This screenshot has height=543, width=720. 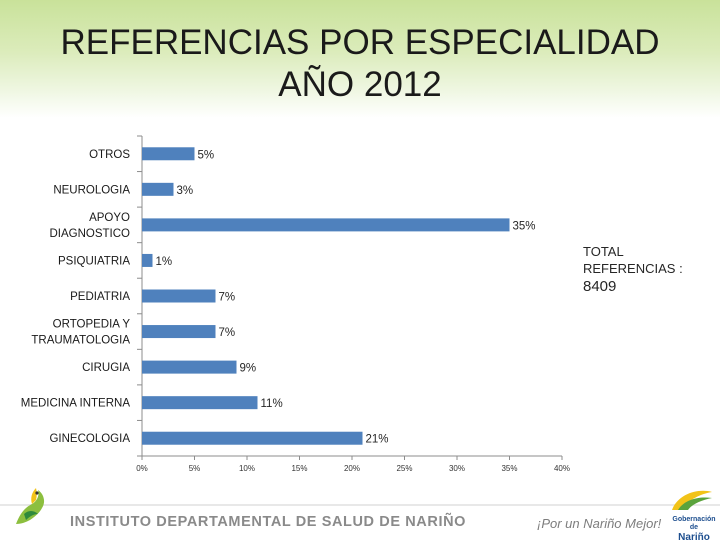 I want to click on bird-logo-icon, so click(x=30, y=506).